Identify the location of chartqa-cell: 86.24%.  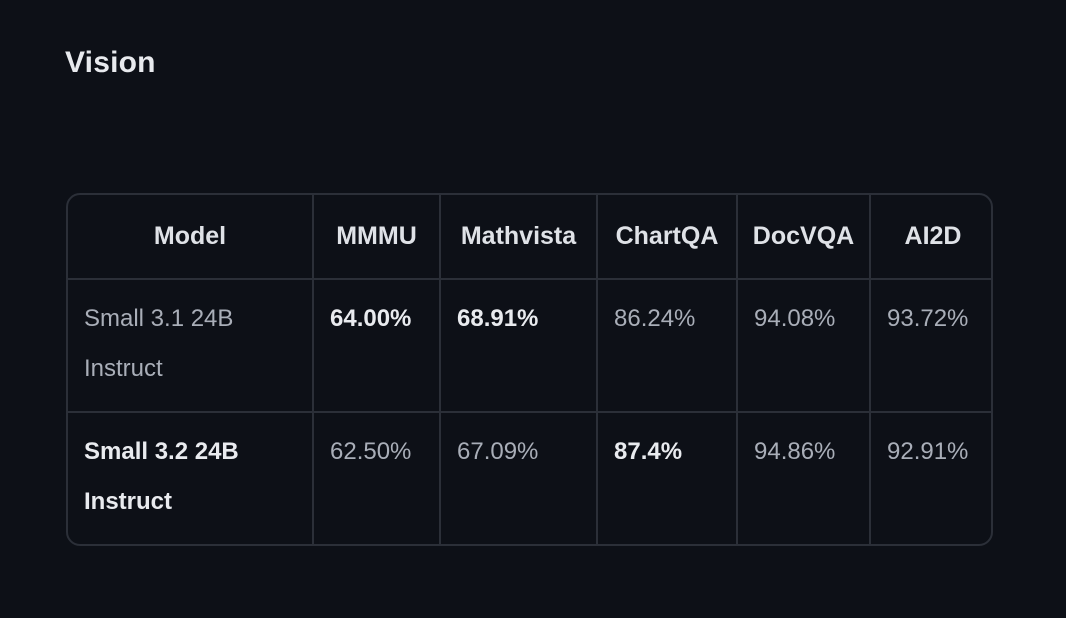
(667, 346).